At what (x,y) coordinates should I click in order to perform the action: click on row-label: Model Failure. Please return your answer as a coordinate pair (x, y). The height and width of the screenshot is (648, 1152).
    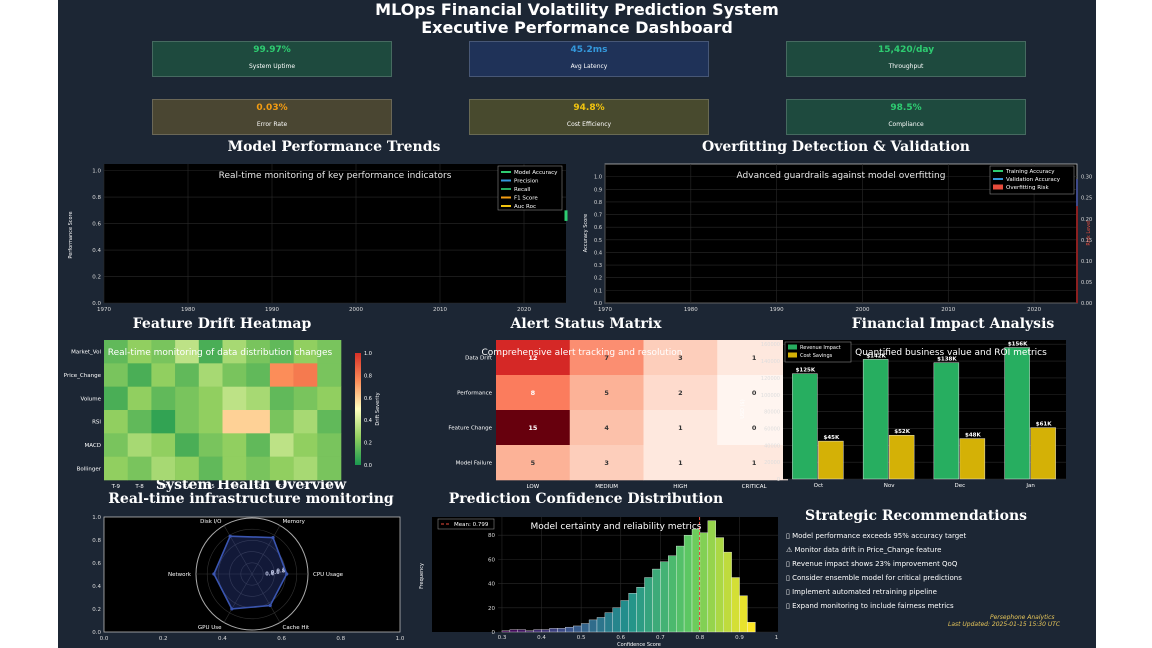
    Looking at the image, I should click on (474, 464).